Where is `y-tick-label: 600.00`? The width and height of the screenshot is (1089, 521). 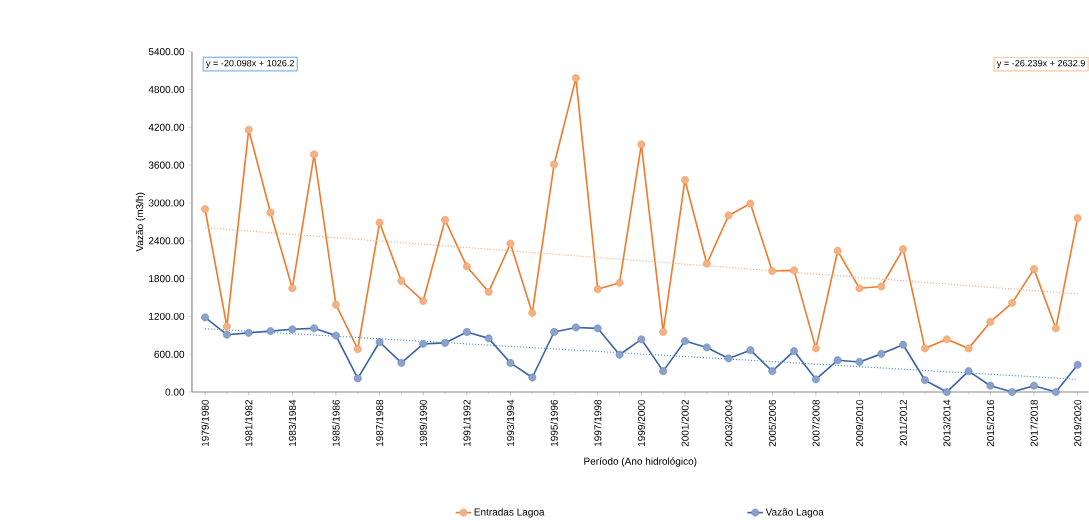
y-tick-label: 600.00 is located at coordinates (169, 354).